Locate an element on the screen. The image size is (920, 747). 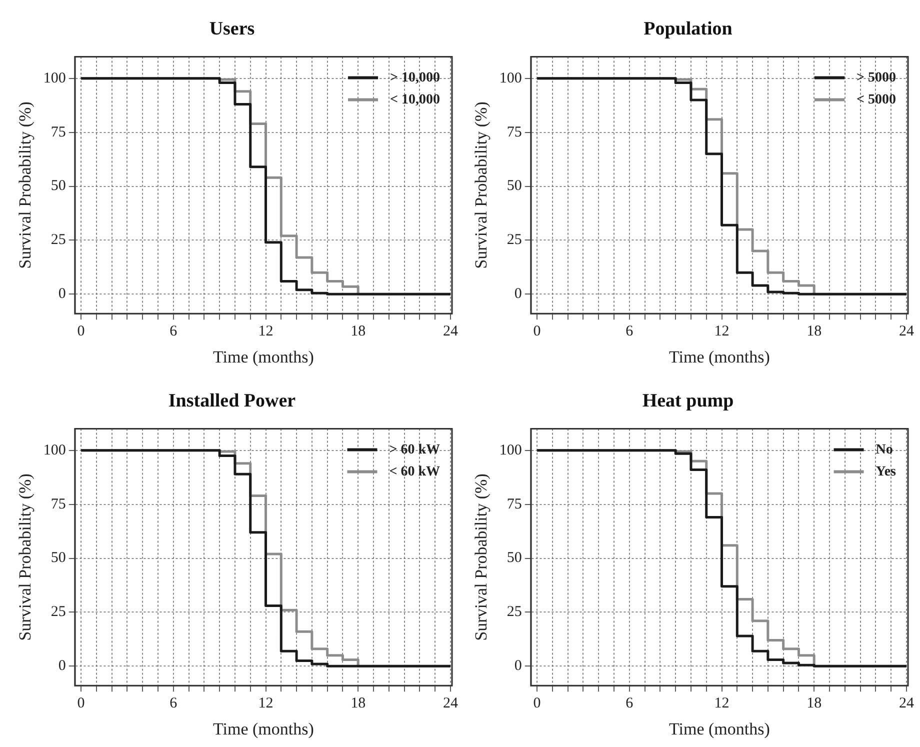
chart-title: Users is located at coordinates (232, 29).